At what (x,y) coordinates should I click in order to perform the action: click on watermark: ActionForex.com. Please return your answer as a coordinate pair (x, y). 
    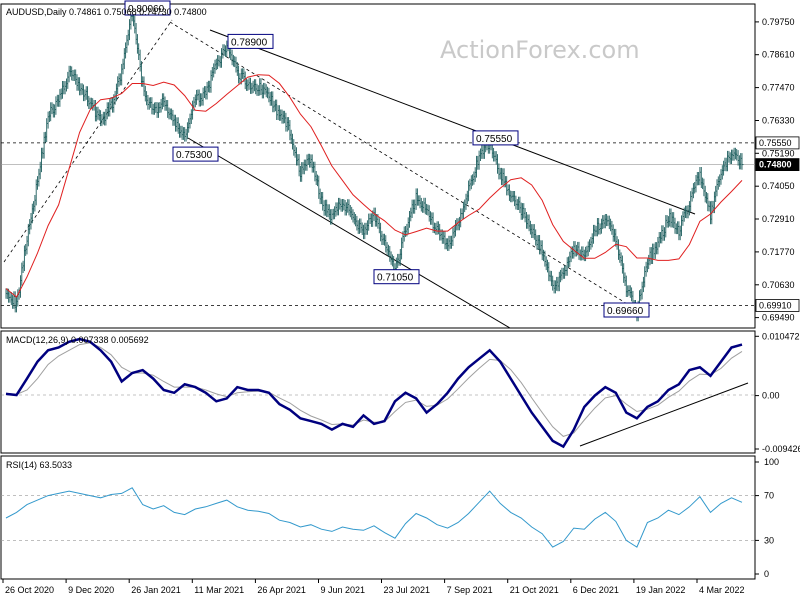
    Looking at the image, I should click on (540, 50).